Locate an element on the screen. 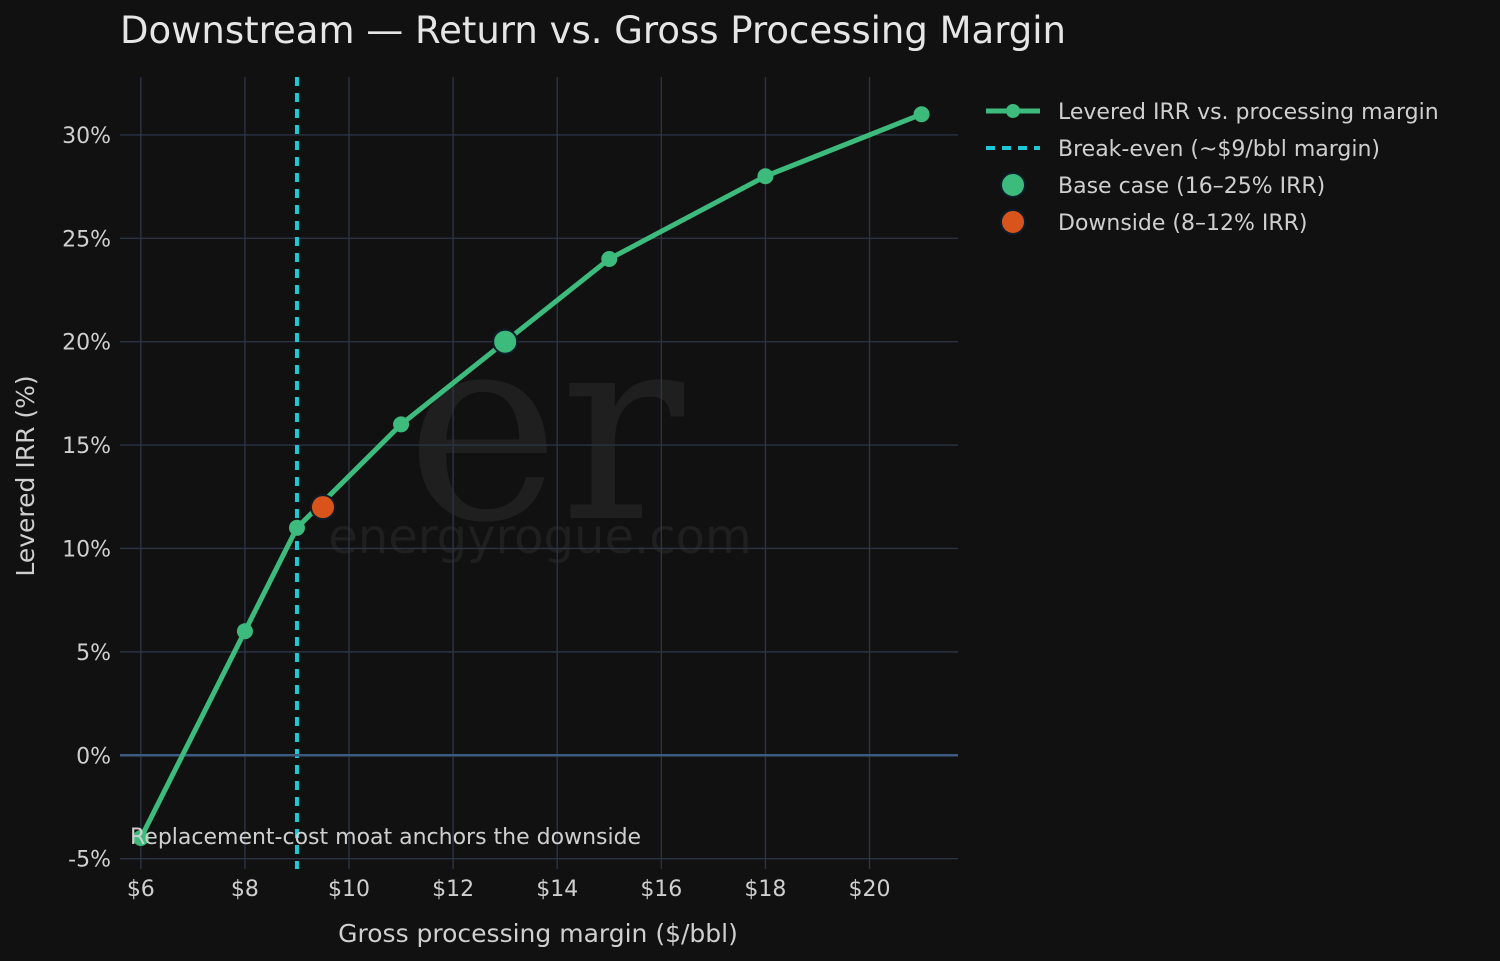 The width and height of the screenshot is (1500, 961). y-tick-label: 20% is located at coordinates (86, 343).